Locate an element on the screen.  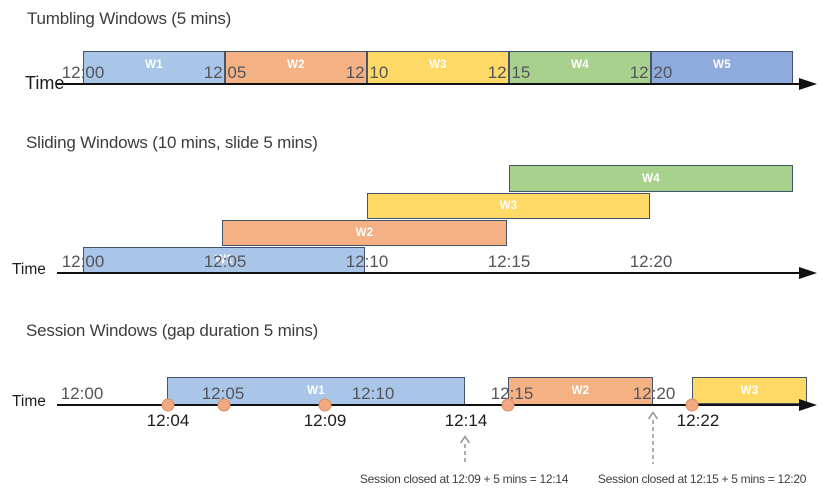
tumbling-time-label: Time is located at coordinates (45, 83).